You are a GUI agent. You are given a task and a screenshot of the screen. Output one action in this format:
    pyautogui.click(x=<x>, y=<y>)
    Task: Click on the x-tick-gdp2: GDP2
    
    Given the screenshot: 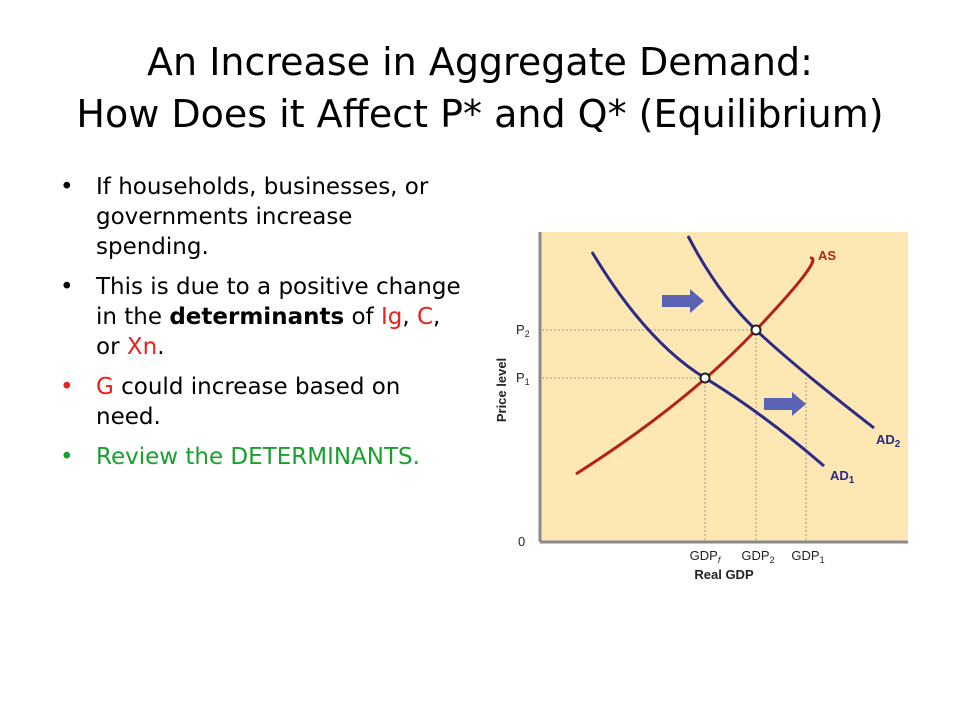 What is the action you would take?
    pyautogui.click(x=757, y=556)
    